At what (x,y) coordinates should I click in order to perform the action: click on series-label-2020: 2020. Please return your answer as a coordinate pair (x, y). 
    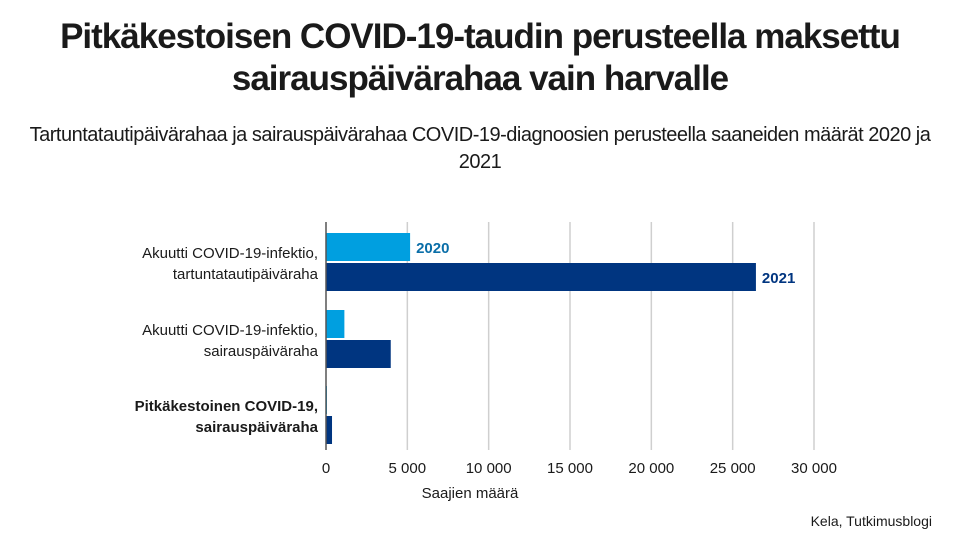
    Looking at the image, I should click on (432, 248).